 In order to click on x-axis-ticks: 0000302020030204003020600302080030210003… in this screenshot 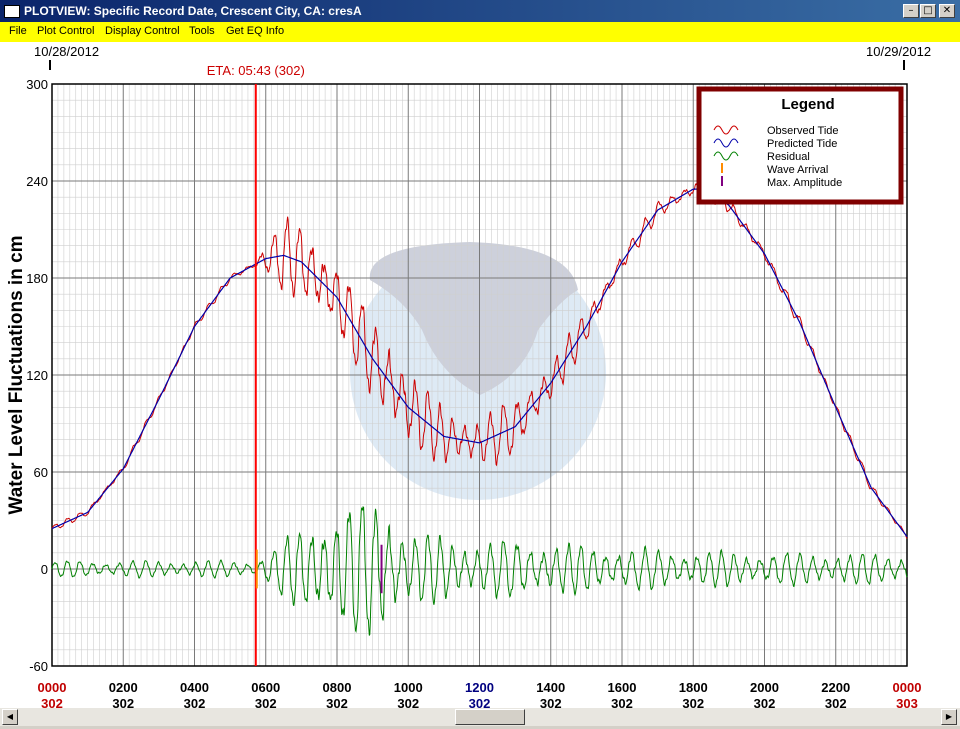, I will do `click(480, 695)`.